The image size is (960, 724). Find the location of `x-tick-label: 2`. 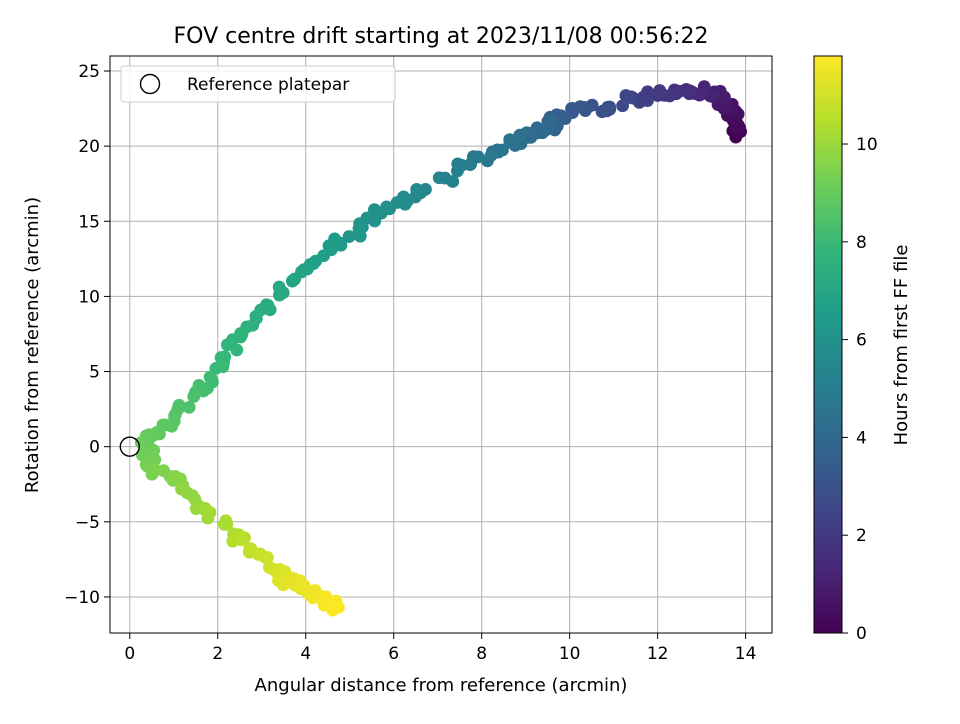

x-tick-label: 2 is located at coordinates (217, 654).